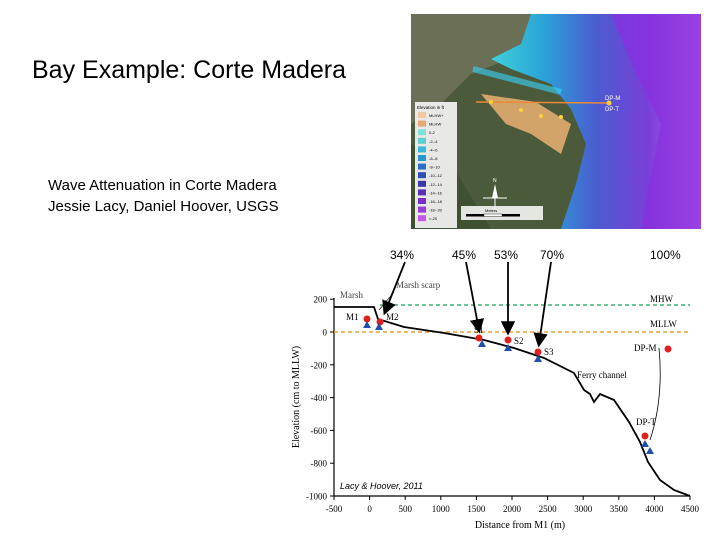 This screenshot has width=720, height=540. Describe the element at coordinates (163, 206) in the screenshot. I see `subtitle-line-2: Jessie Lacy, Daniel Hoover, USGS` at that location.